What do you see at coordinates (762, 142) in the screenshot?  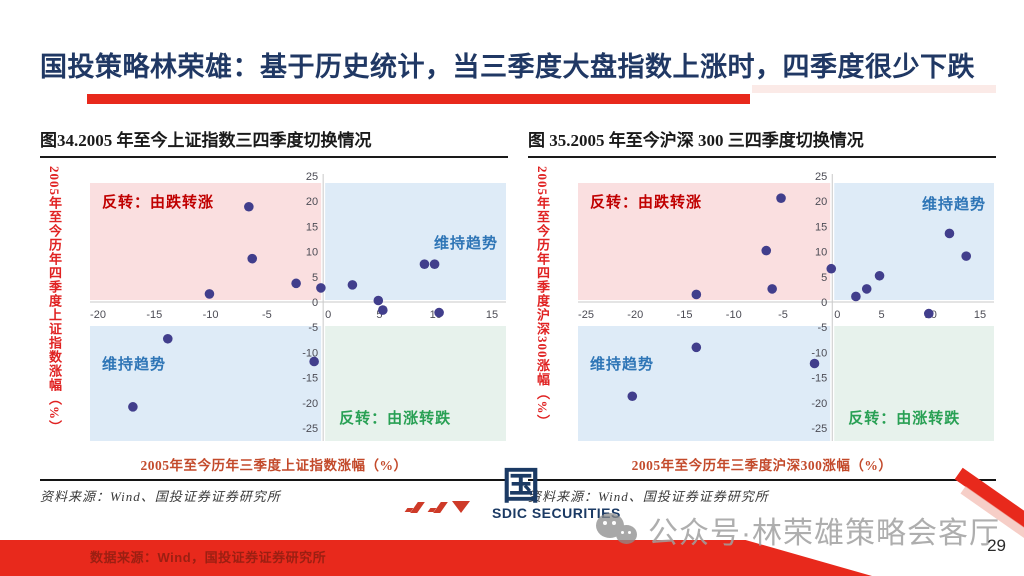 I see `figure-title: 图 35.2005 年至今沪深 300 三四季度切换情况` at bounding box center [762, 142].